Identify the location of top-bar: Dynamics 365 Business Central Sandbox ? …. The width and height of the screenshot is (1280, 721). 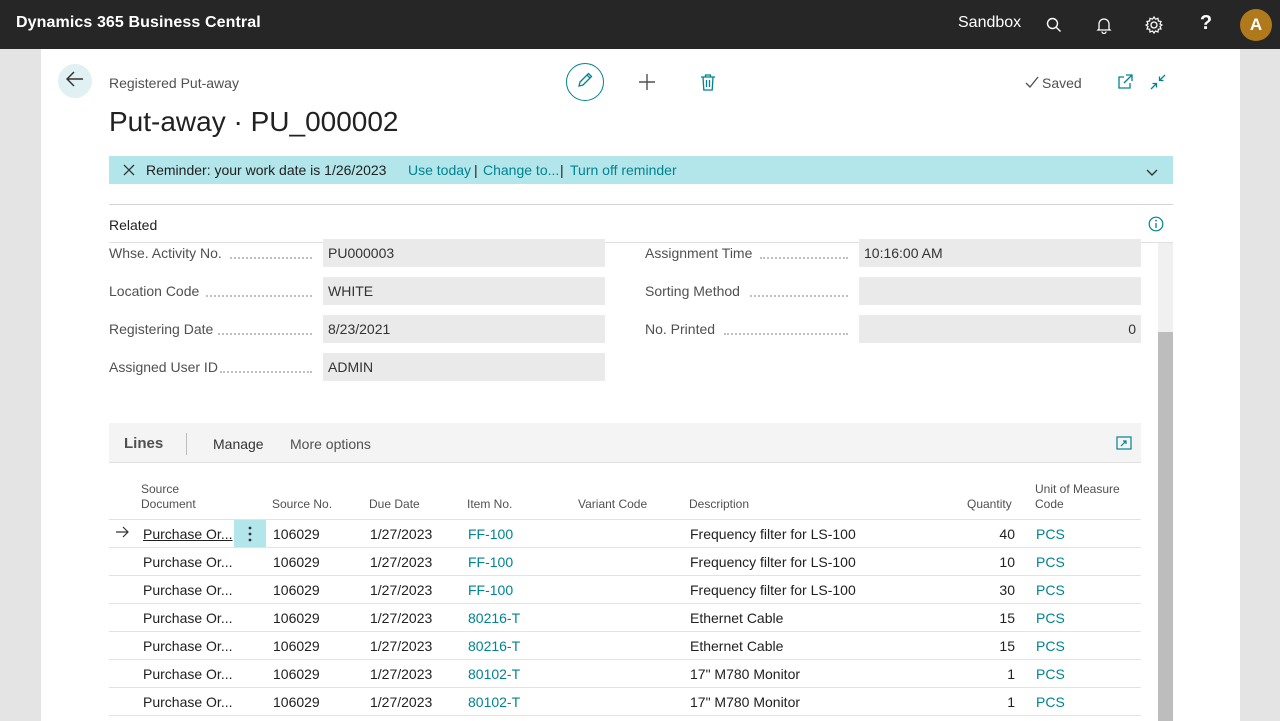
(640, 24).